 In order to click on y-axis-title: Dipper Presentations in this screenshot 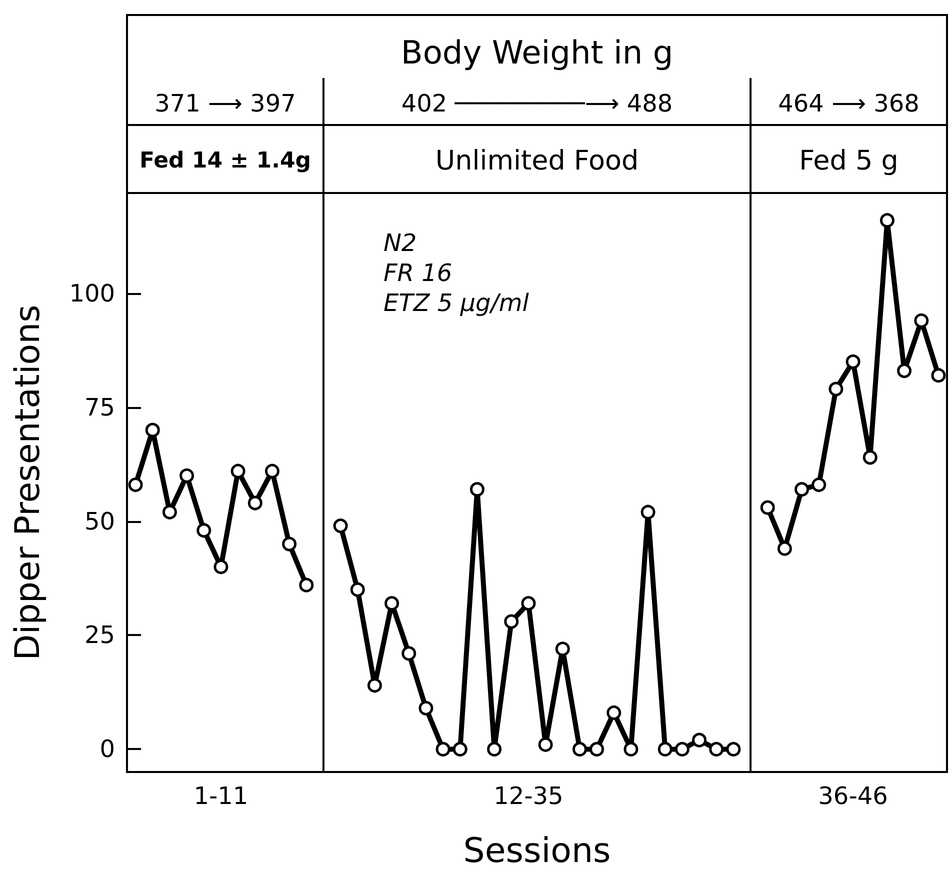, I will do `click(28, 482)`.